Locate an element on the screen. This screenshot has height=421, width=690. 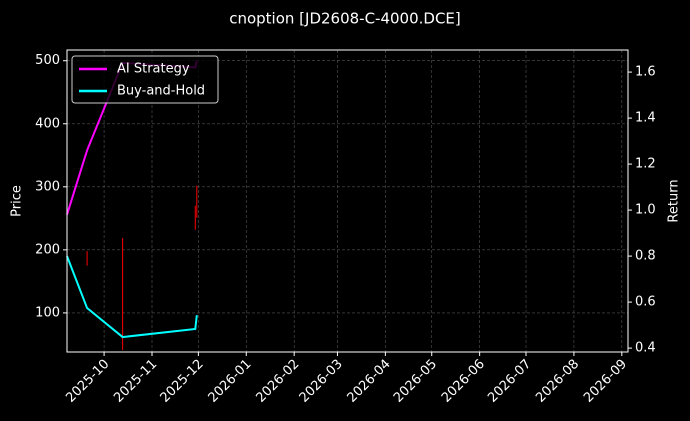
legend-box is located at coordinates (145, 79).